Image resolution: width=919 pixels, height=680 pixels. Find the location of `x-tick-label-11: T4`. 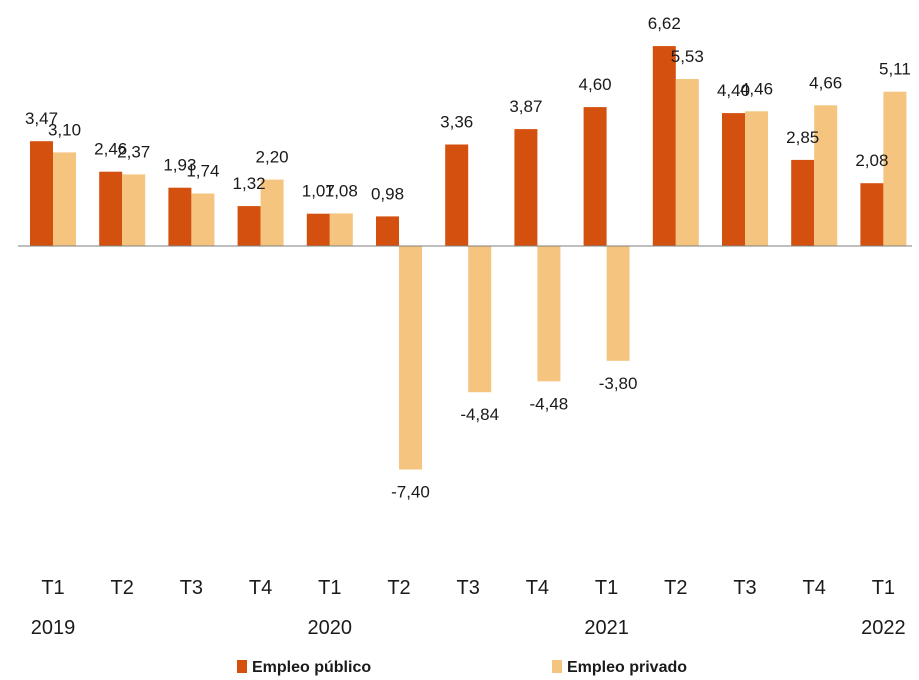

x-tick-label-11: T4 is located at coordinates (814, 588).